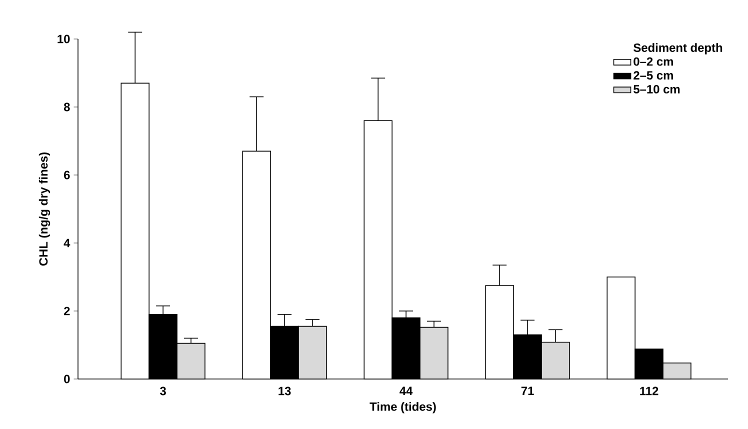 The height and width of the screenshot is (429, 748). What do you see at coordinates (67, 243) in the screenshot?
I see `y-tick-label: 4` at bounding box center [67, 243].